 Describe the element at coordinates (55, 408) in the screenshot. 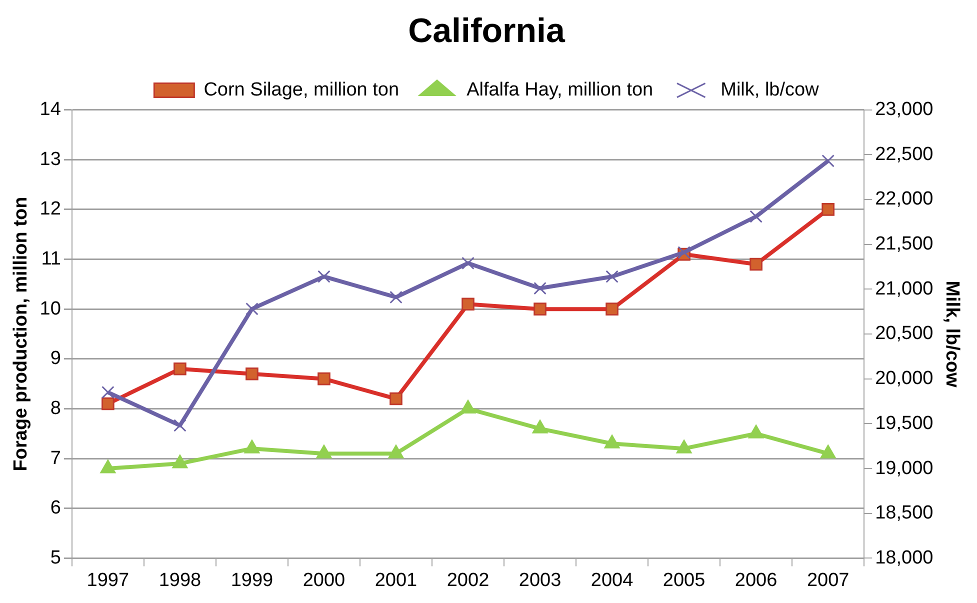

I see `y-tick-label: 8` at that location.